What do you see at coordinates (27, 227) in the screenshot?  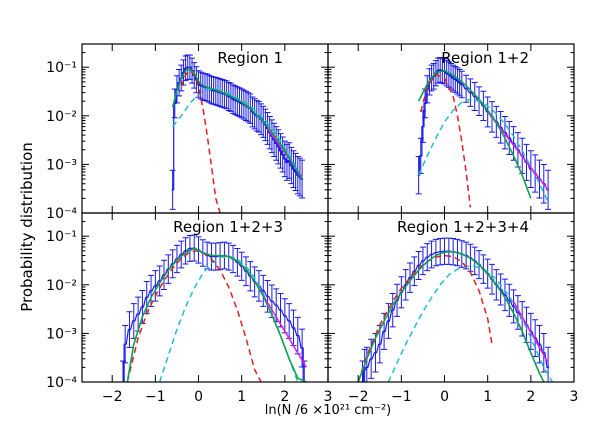 I see `y-axis-label: Probability distribution` at bounding box center [27, 227].